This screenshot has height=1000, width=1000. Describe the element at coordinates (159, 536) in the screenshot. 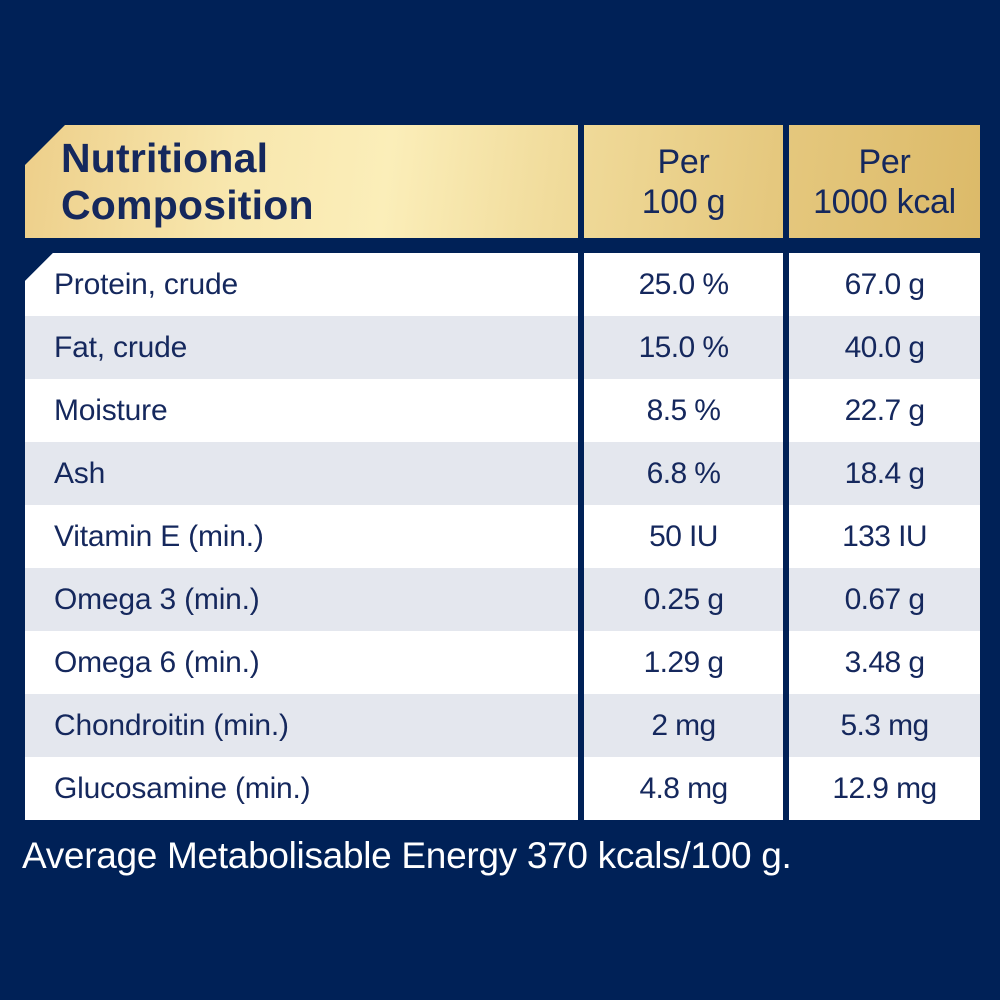

I see `row-label: Vitamin E (min.)` at that location.